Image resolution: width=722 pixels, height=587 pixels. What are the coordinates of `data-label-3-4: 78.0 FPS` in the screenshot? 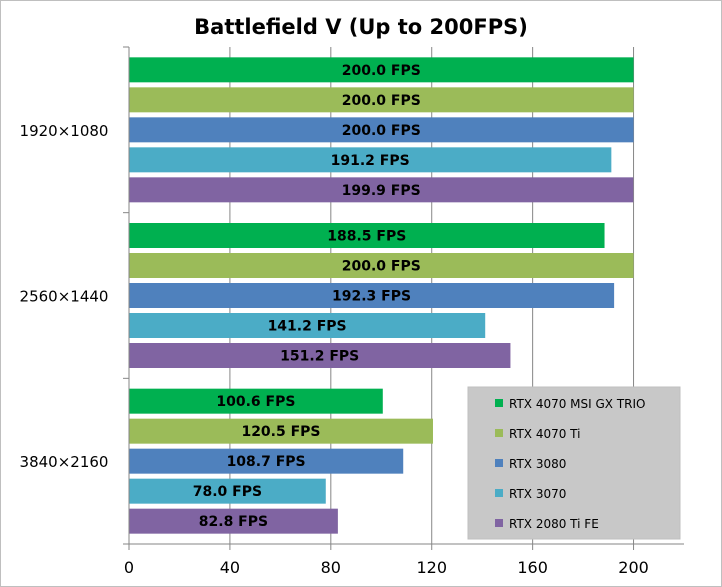 It's located at (227, 492).